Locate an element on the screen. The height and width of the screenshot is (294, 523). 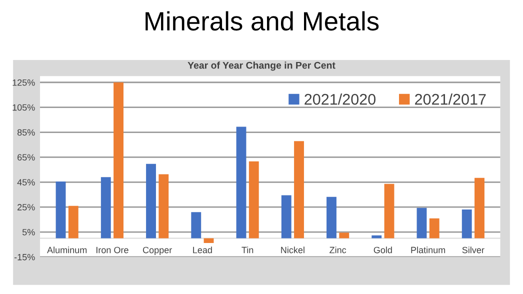
x-tick-label: Nickel is located at coordinates (292, 250).